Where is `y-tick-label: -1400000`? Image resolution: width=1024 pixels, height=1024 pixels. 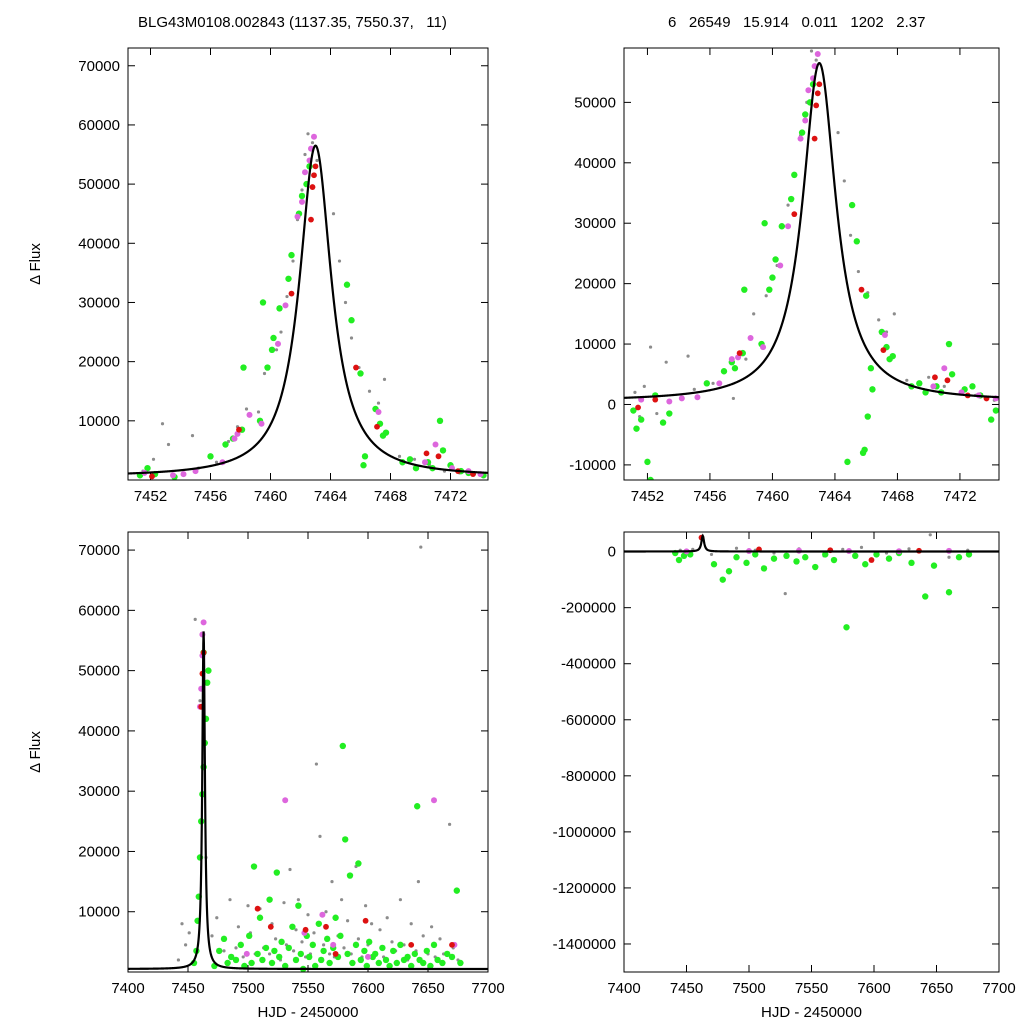
y-tick-label: -1400000 is located at coordinates (584, 944).